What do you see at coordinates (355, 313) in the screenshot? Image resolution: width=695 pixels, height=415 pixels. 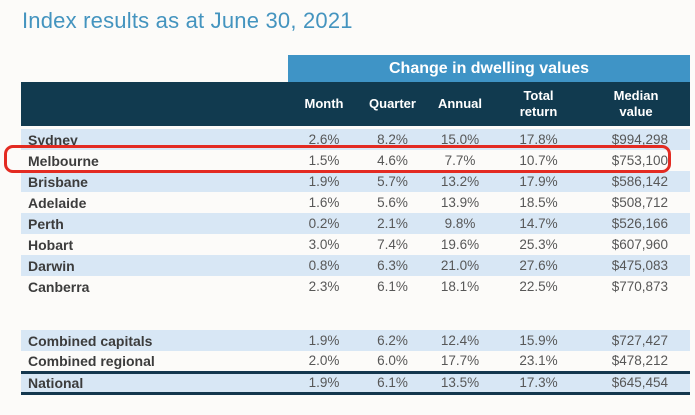 I see `section-gap` at bounding box center [355, 313].